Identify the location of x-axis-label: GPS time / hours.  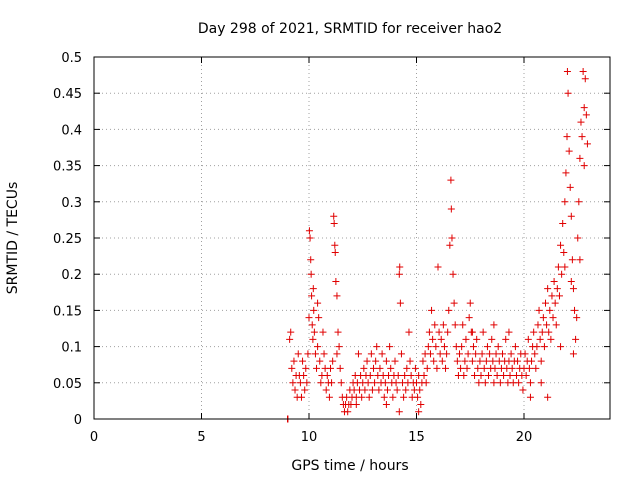
(349, 466).